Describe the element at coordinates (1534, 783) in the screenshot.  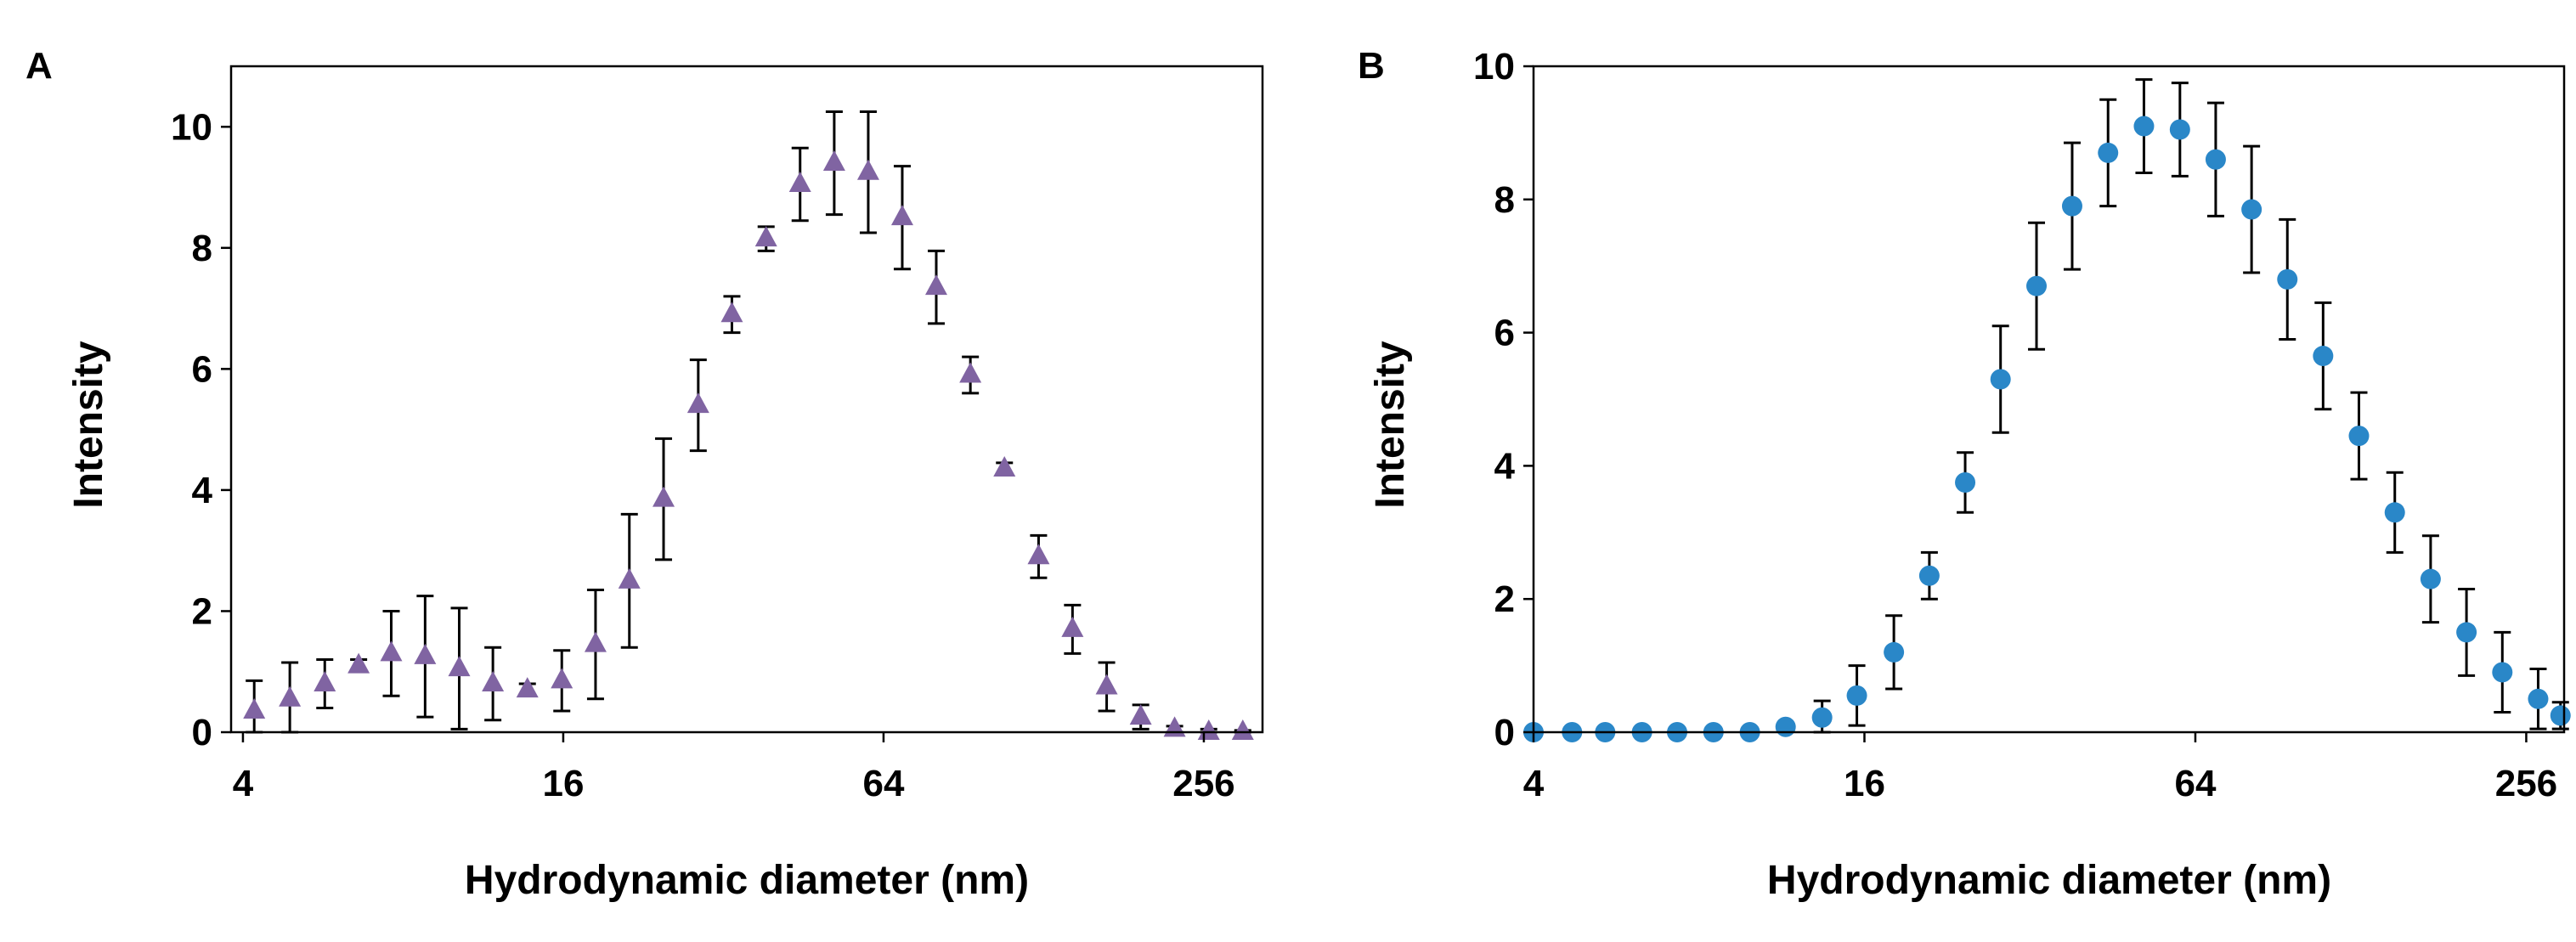
I see `x-tick-label-b: 4` at that location.